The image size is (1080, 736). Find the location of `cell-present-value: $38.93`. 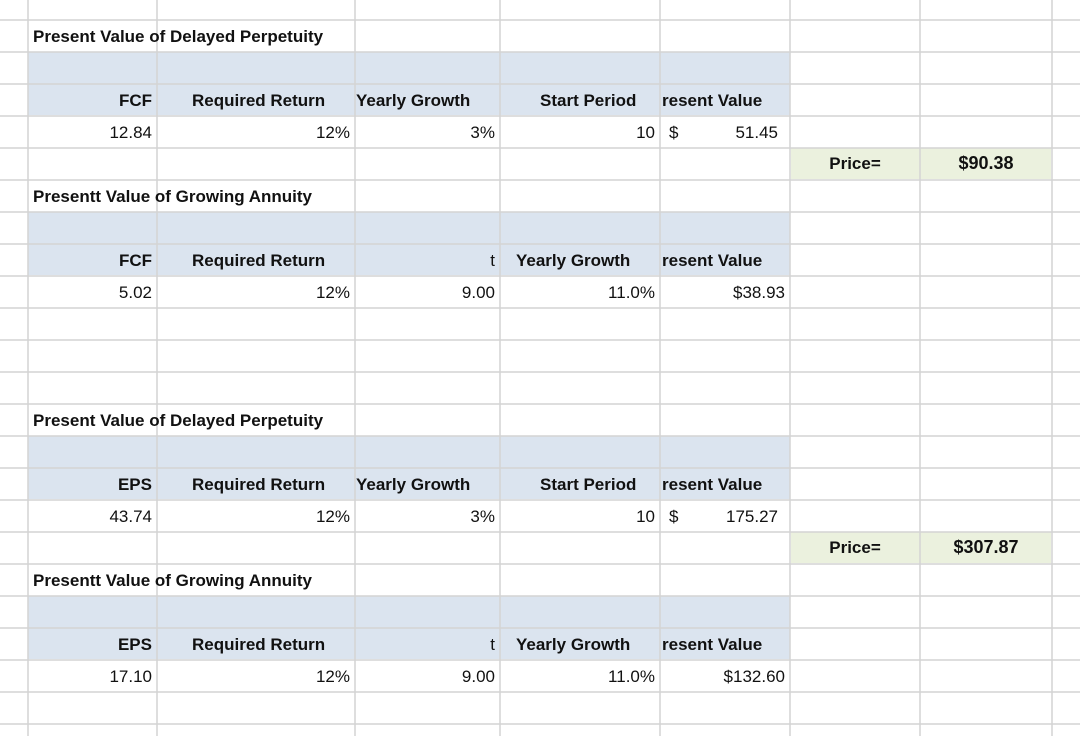

cell-present-value: $38.93 is located at coordinates (759, 292).